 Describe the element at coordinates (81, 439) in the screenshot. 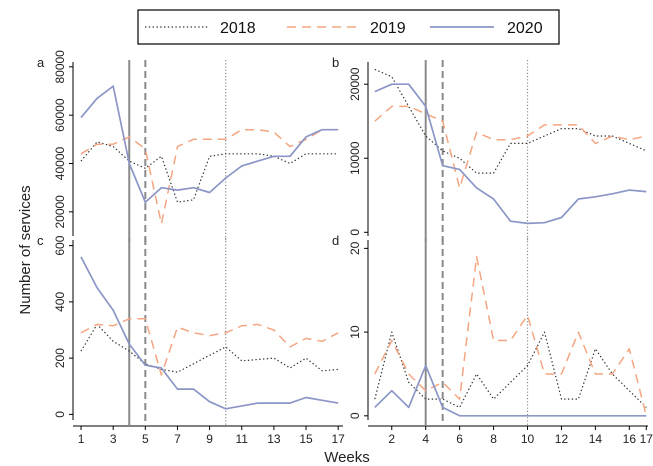

I see `x-tick-label: 1` at that location.